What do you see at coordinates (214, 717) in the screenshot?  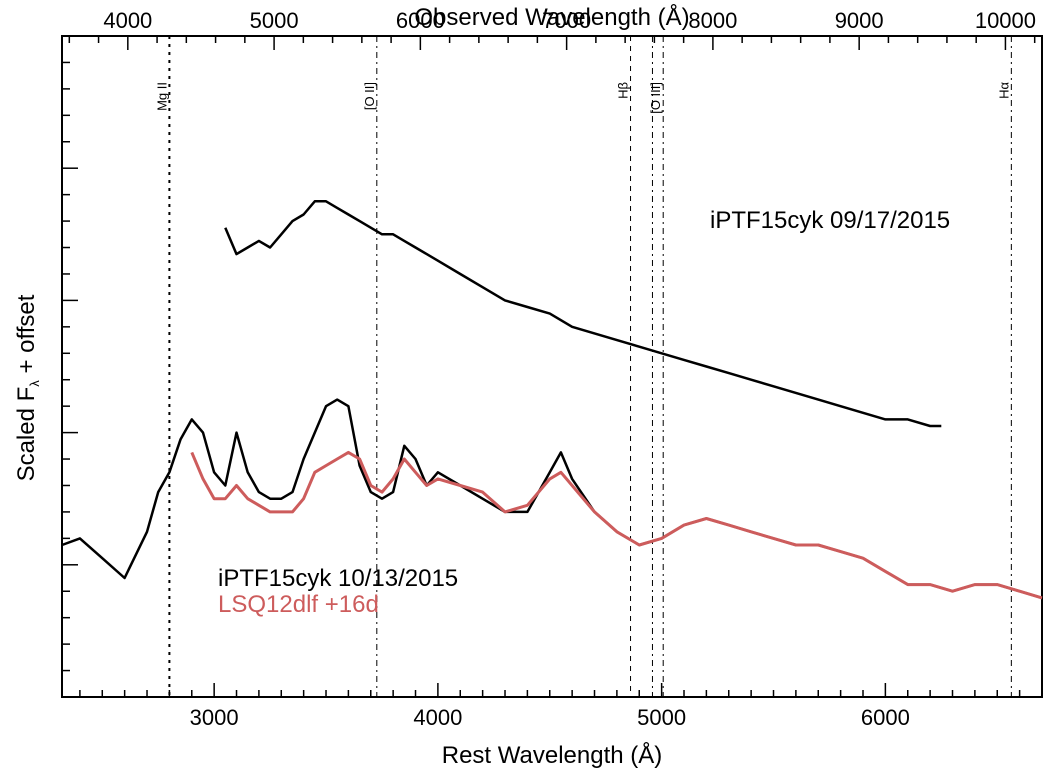 I see `x-tick-label: 3000` at bounding box center [214, 717].